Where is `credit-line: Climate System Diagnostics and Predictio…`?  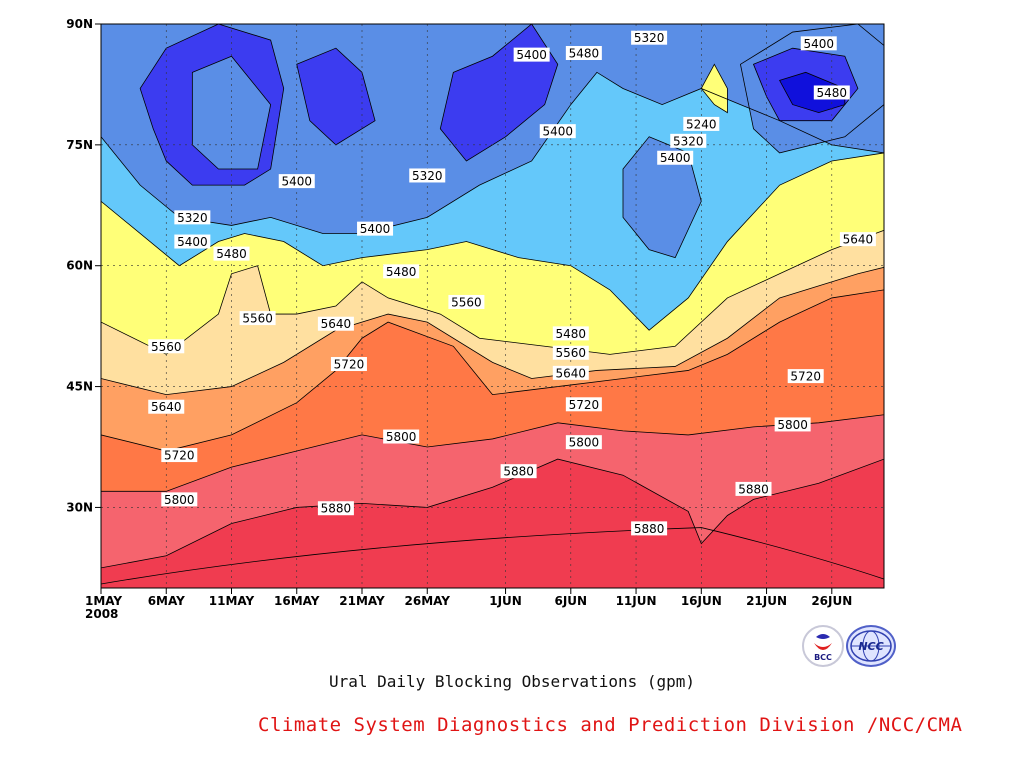 credit-line: Climate System Diagnostics and Predictio… is located at coordinates (610, 725).